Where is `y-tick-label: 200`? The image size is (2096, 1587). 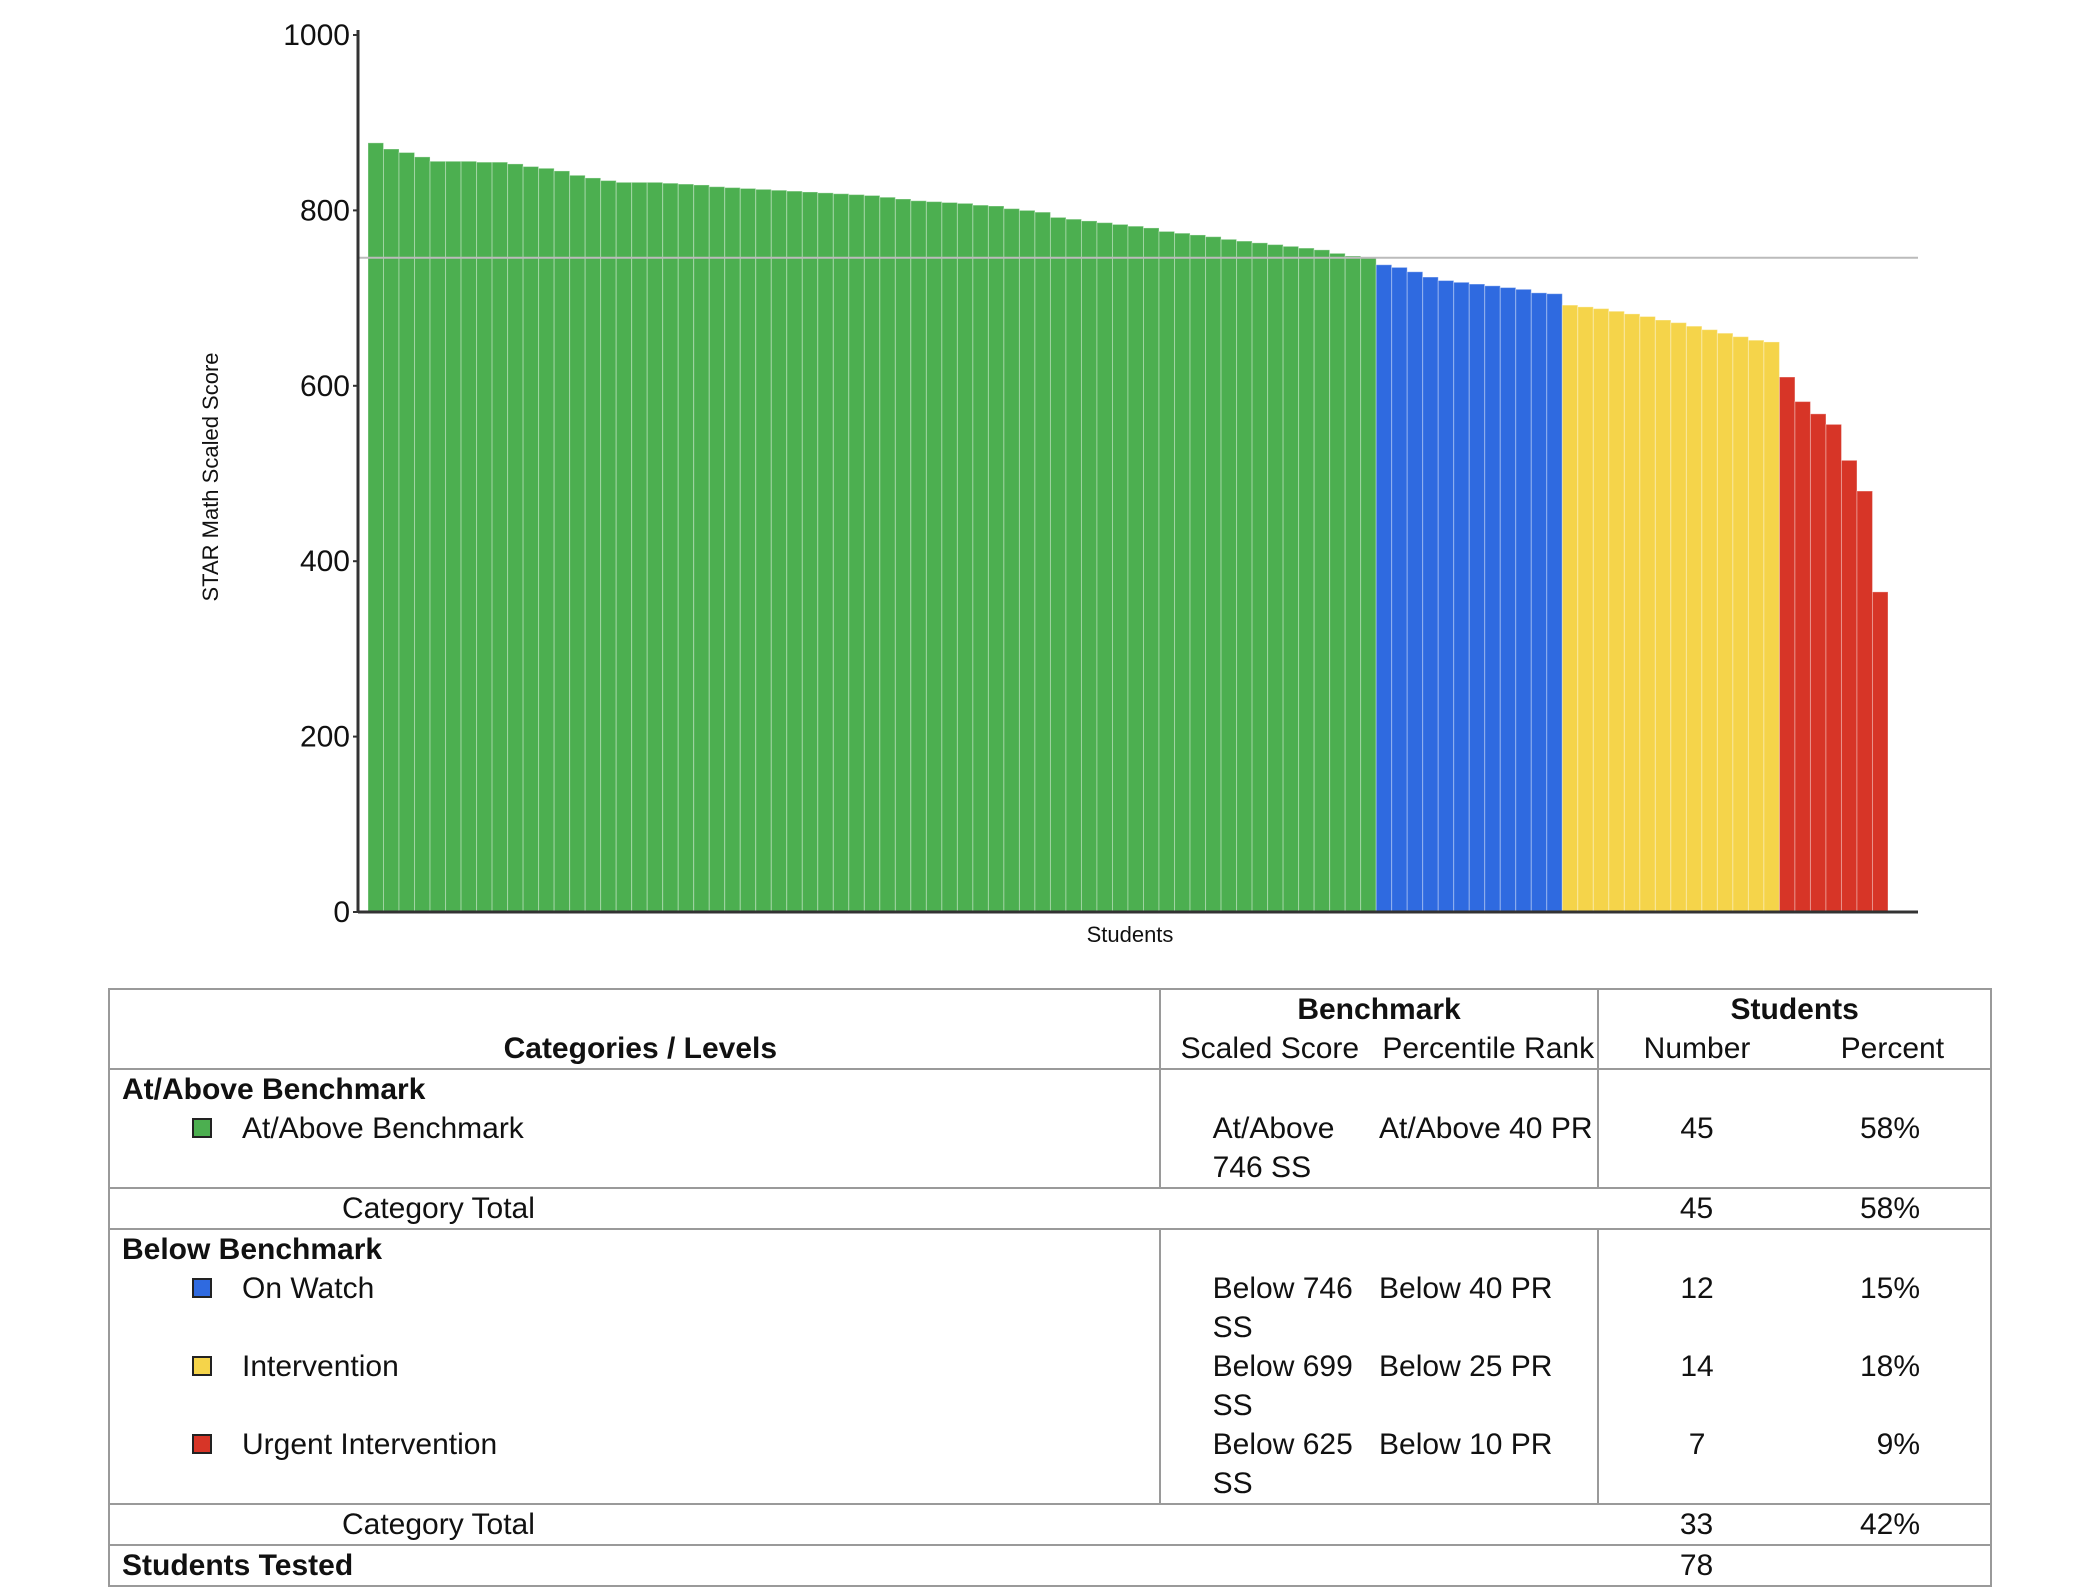
y-tick-label: 200 is located at coordinates (325, 737).